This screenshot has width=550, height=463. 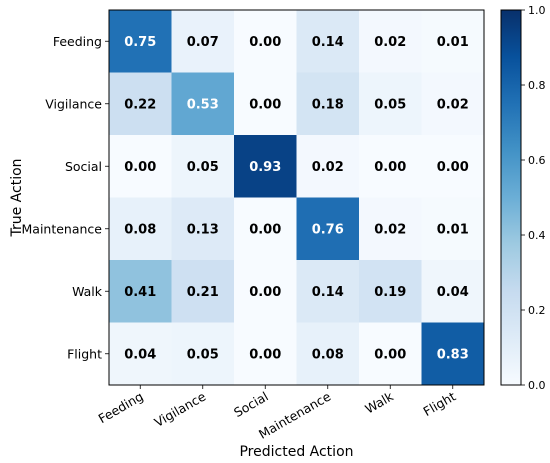 What do you see at coordinates (84, 353) in the screenshot?
I see `y-tick-label: Flight` at bounding box center [84, 353].